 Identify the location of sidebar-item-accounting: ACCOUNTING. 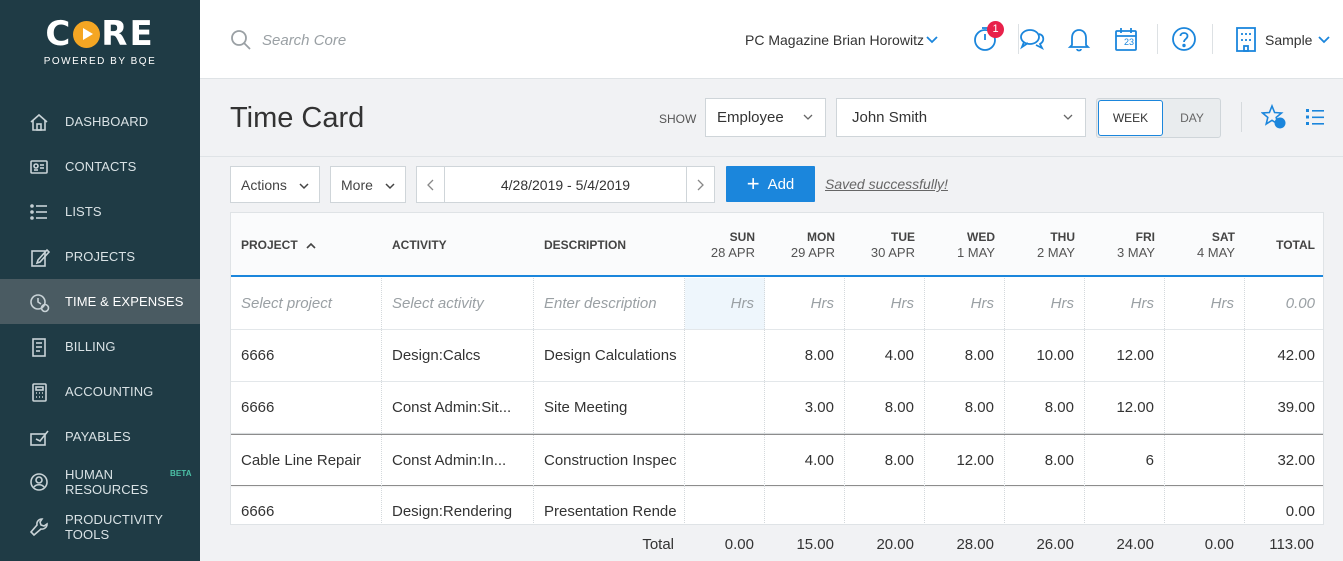
(100, 391).